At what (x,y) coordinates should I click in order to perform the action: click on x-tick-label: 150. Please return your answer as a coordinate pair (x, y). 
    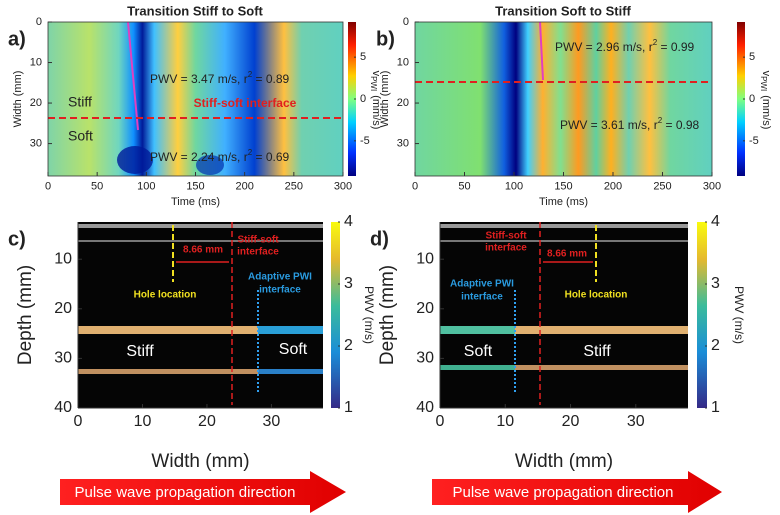
    Looking at the image, I should click on (563, 187).